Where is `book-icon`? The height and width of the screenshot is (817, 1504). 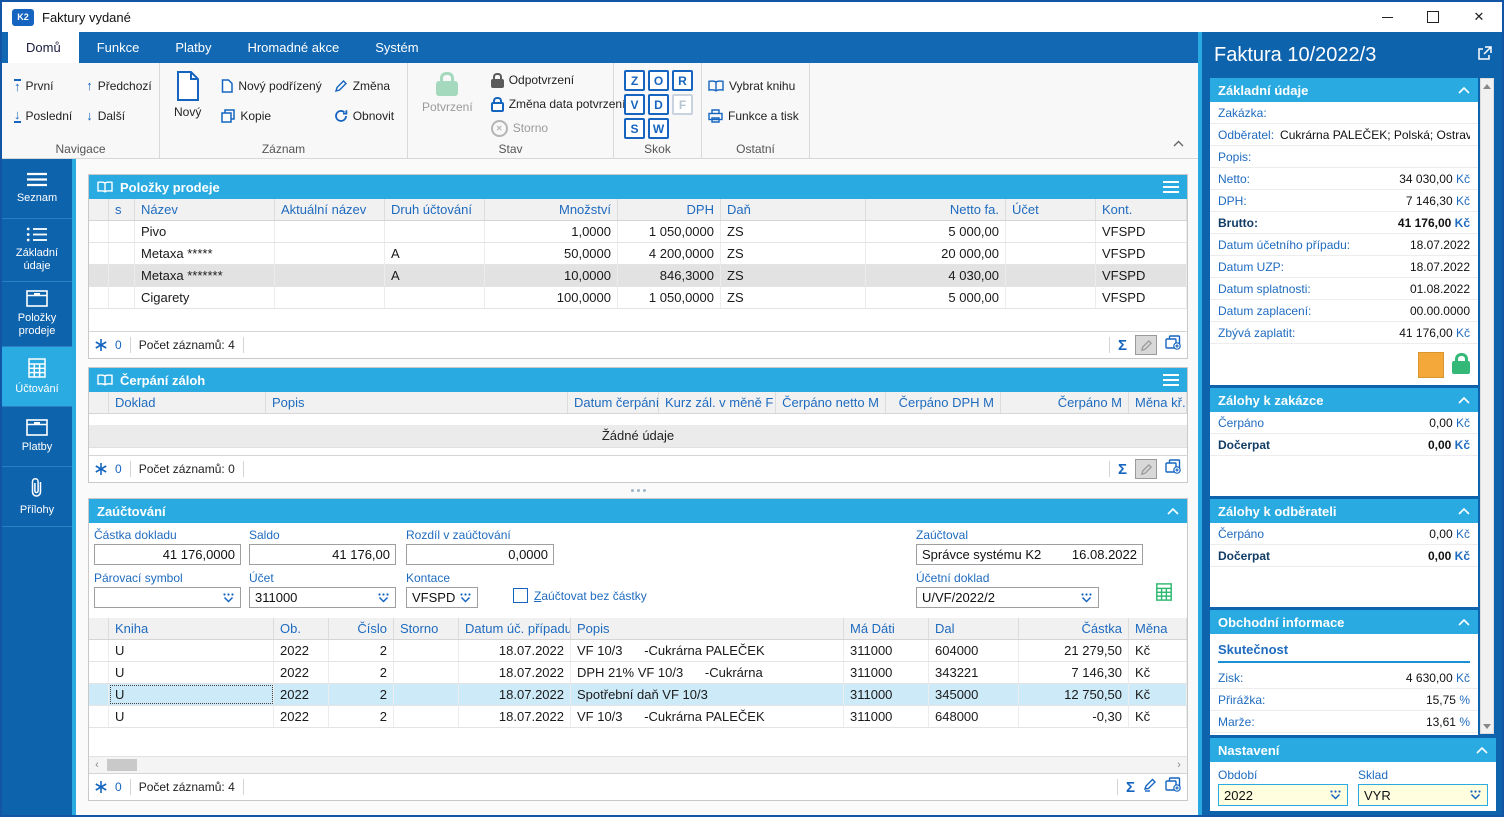
book-icon is located at coordinates (105, 187).